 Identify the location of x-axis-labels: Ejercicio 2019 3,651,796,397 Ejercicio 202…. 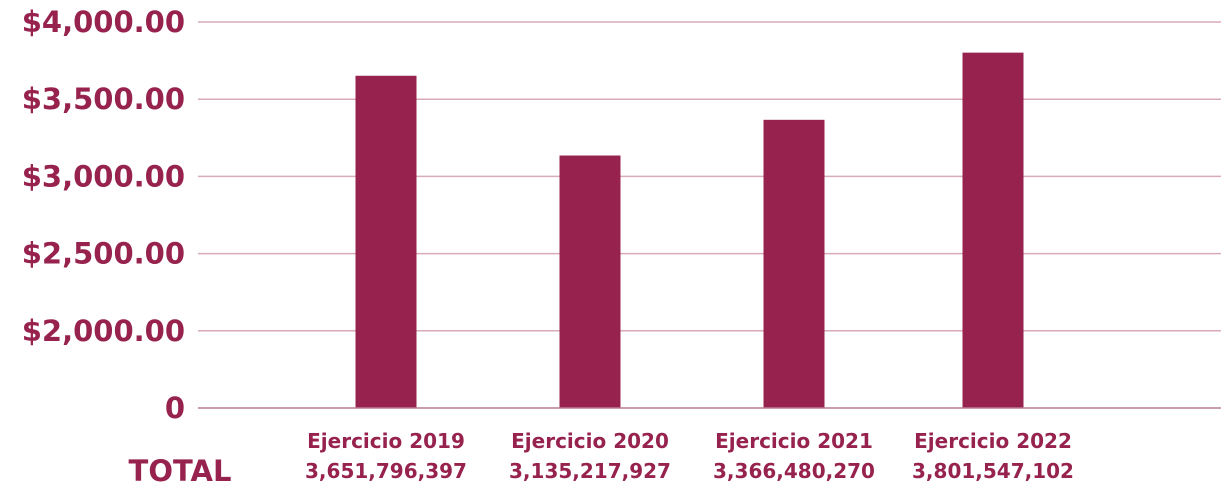
(689, 456).